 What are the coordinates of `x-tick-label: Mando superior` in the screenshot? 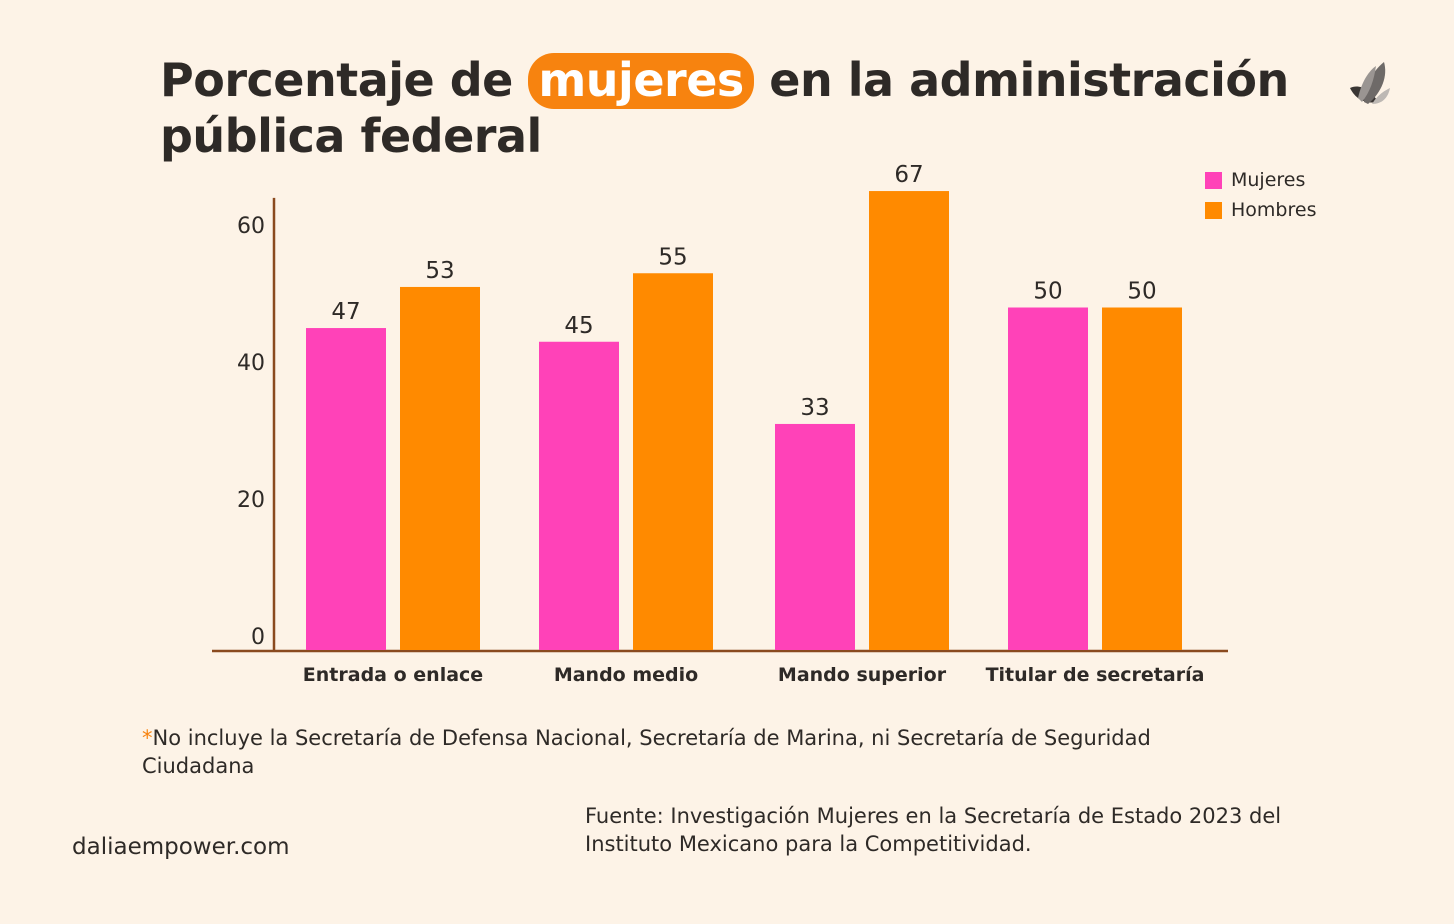 It's located at (862, 675).